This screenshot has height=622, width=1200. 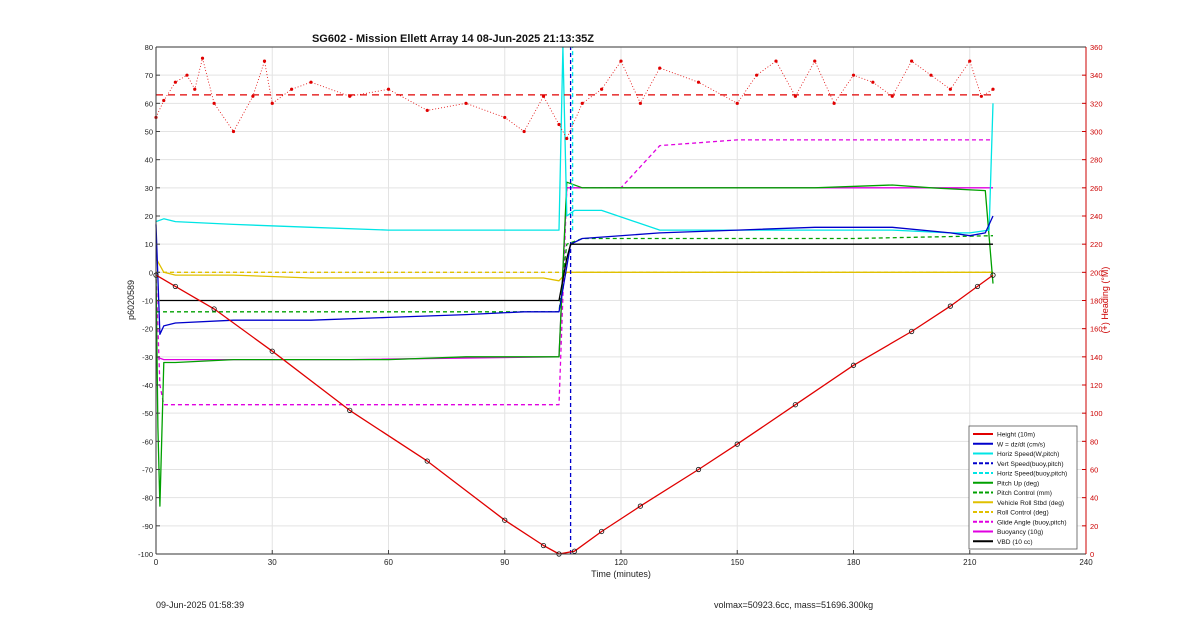 I want to click on y-tick-label: -70, so click(x=147, y=470).